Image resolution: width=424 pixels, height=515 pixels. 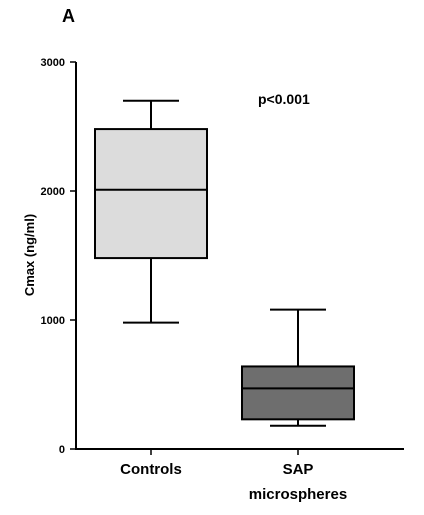 What do you see at coordinates (68, 16) in the screenshot?
I see `panel-label: A` at bounding box center [68, 16].